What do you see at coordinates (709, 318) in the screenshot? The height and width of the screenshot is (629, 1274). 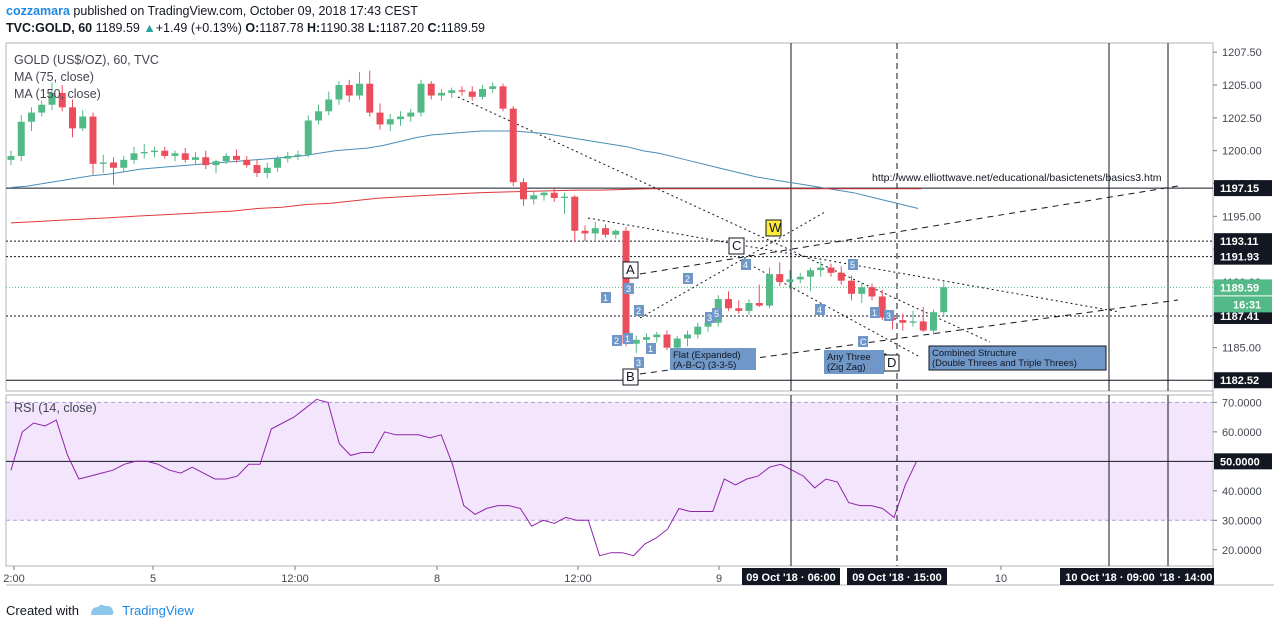 I see `wave-count-label: 3` at bounding box center [709, 318].